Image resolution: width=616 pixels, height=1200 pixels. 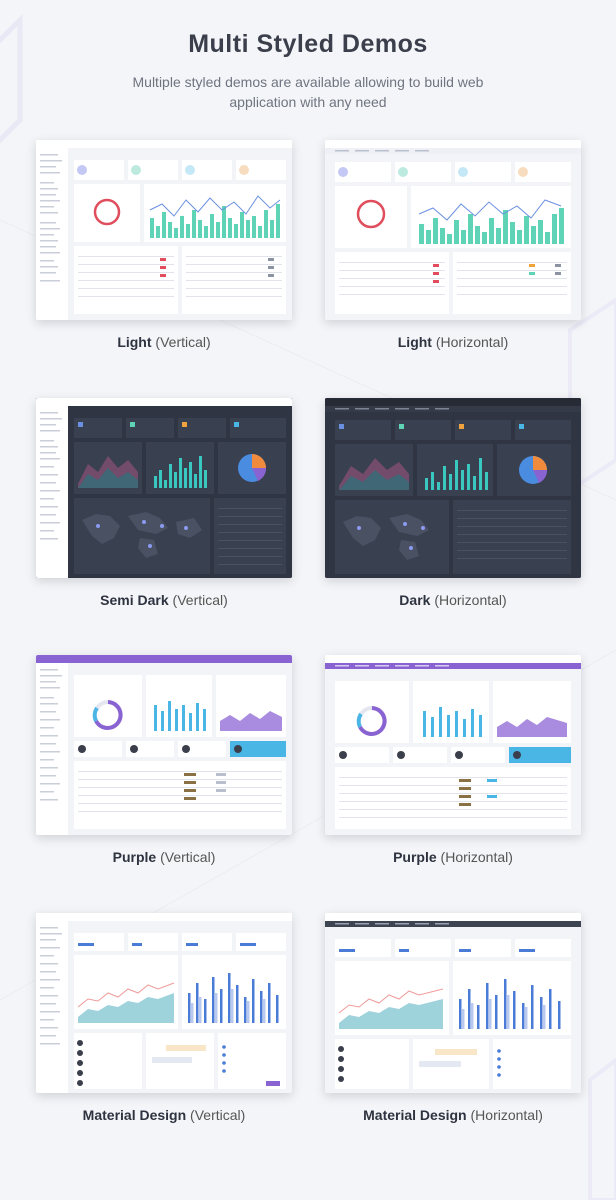 I want to click on demo-caption: Purple (Horizontal), so click(x=453, y=857).